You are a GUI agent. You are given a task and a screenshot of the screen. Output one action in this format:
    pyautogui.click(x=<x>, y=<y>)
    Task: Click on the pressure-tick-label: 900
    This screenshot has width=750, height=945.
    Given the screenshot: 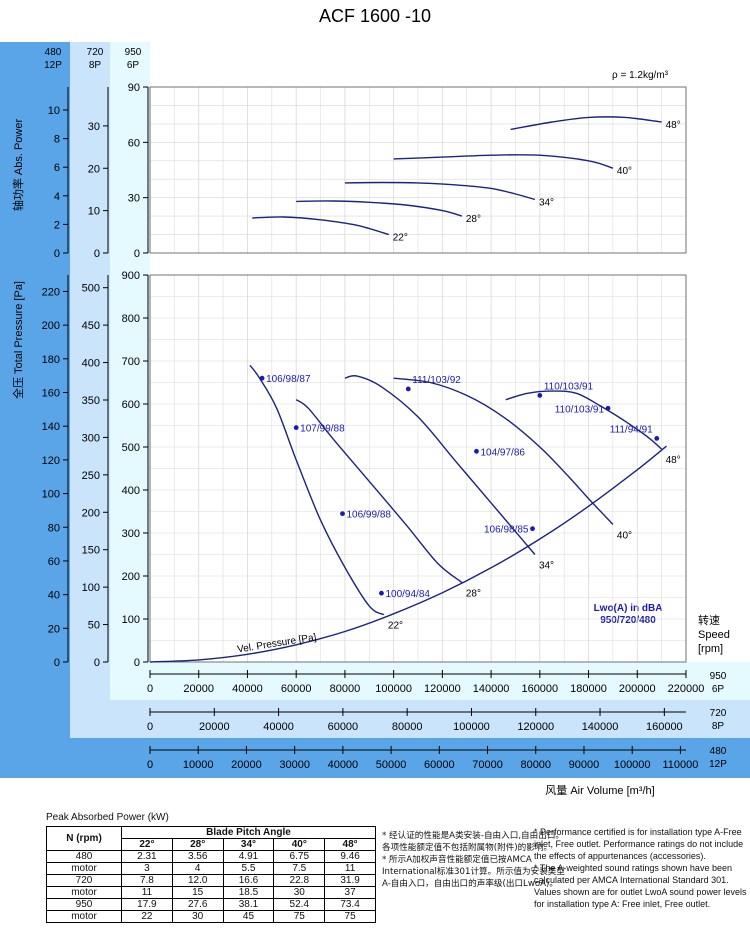 What is the action you would take?
    pyautogui.click(x=131, y=276)
    